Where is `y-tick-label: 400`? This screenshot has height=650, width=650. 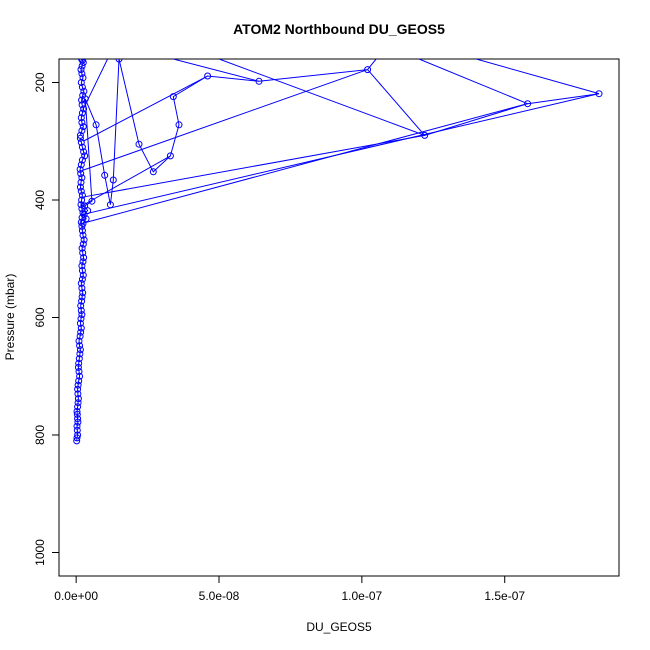
y-tick-label: 400 is located at coordinates (40, 200).